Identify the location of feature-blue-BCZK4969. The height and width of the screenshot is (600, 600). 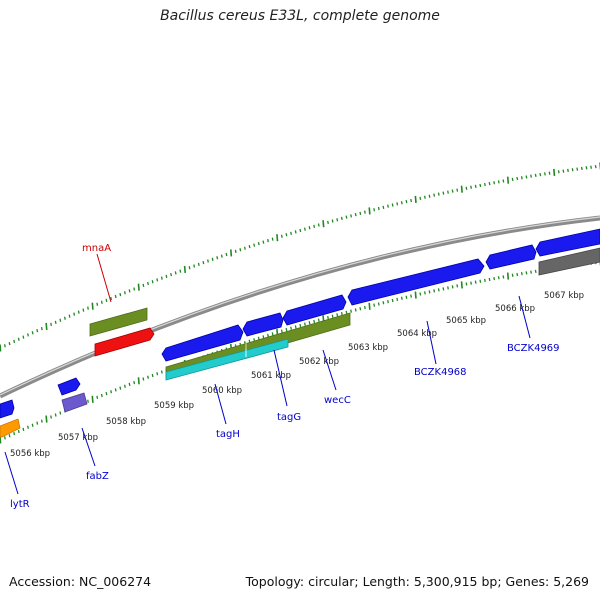
(511, 257).